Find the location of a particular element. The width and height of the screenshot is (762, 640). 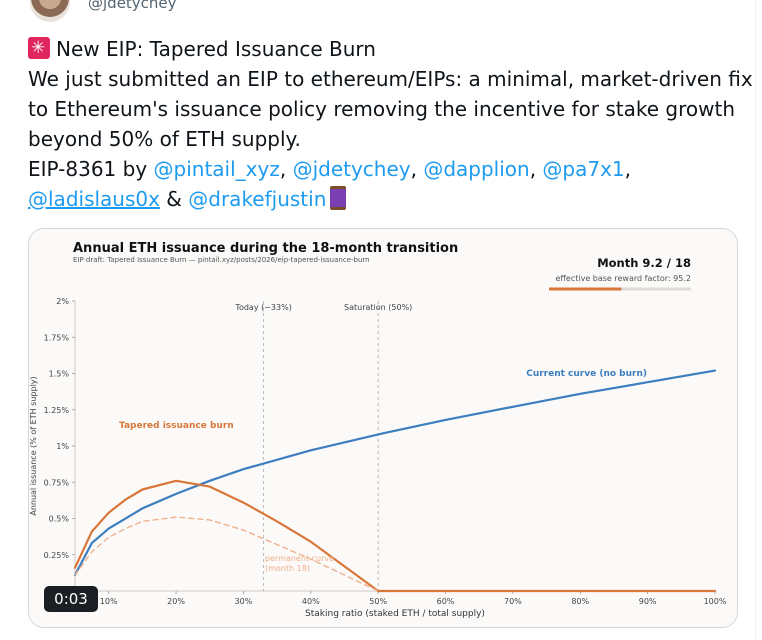

x-tick-label: 100% is located at coordinates (715, 601).